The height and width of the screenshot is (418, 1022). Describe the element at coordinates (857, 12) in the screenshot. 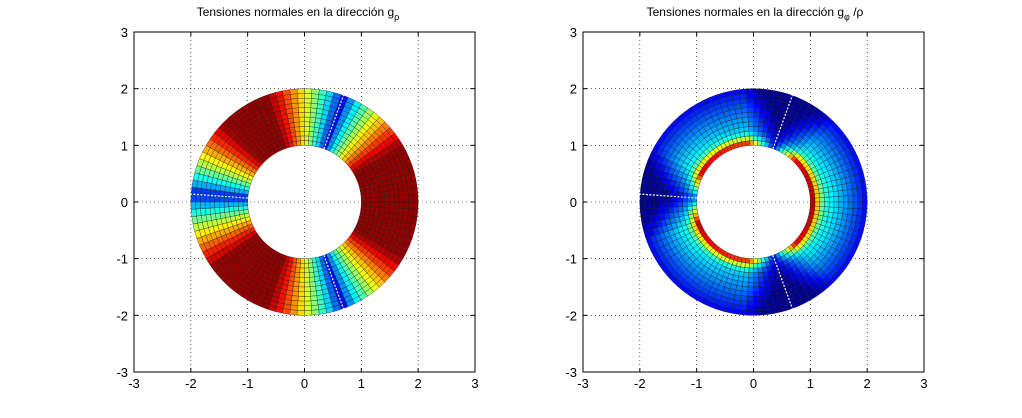

I see `chart-title-suffix: /ρ` at that location.